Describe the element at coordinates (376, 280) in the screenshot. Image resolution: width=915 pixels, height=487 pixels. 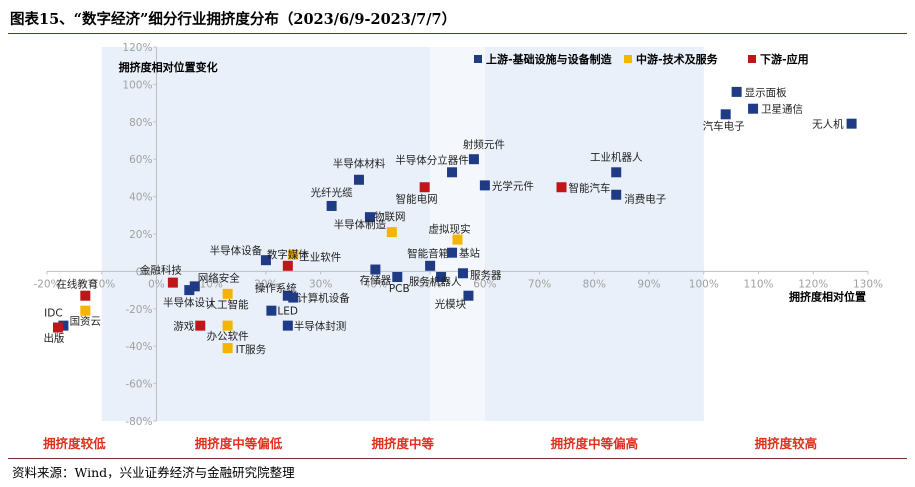
I see `point-label: 存储器` at that location.